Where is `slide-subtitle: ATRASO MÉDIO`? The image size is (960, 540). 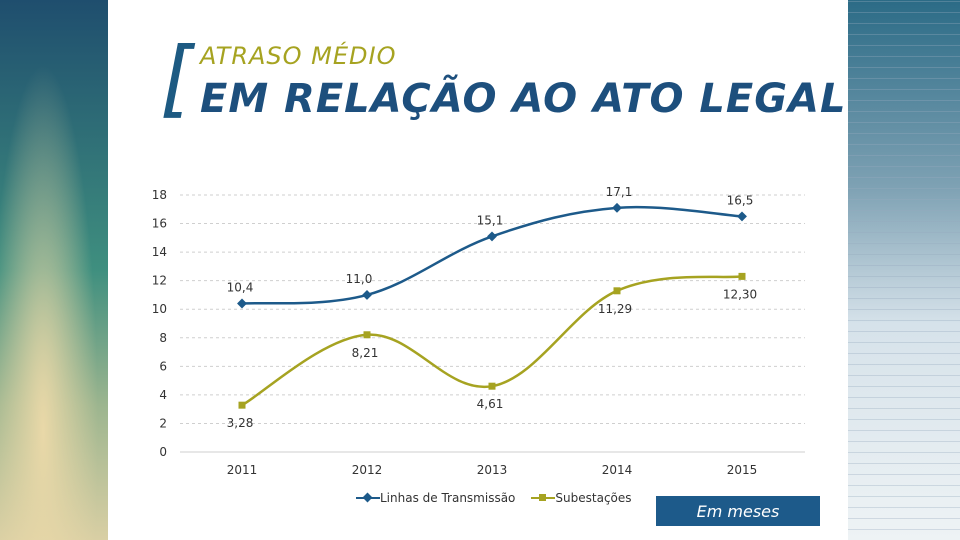
slide-subtitle: ATRASO MÉDIO is located at coordinates (298, 56).